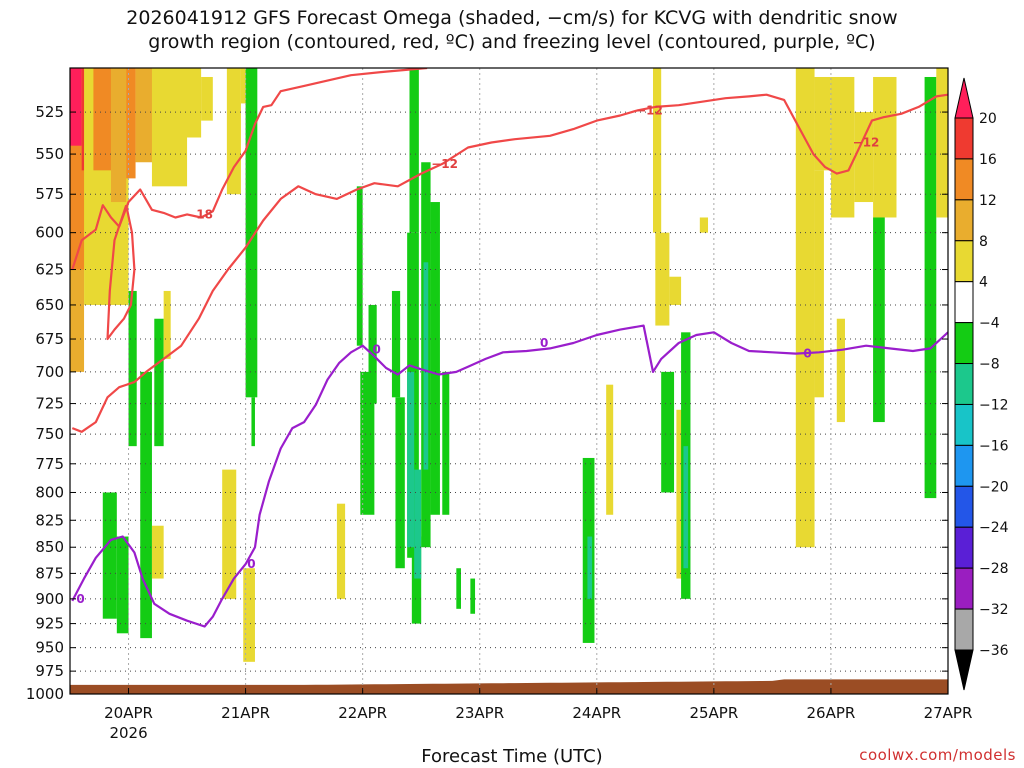 This screenshot has width=1024, height=768. Describe the element at coordinates (994, 528) in the screenshot. I see `colorbar-tick-label: −24` at that location.